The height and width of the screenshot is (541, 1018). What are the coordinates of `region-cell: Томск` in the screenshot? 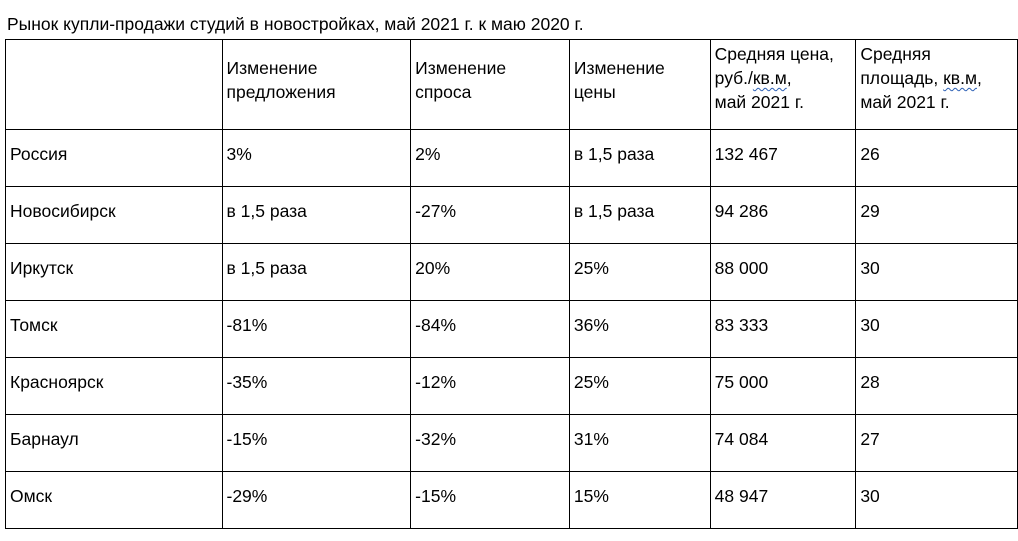 It's located at (114, 329).